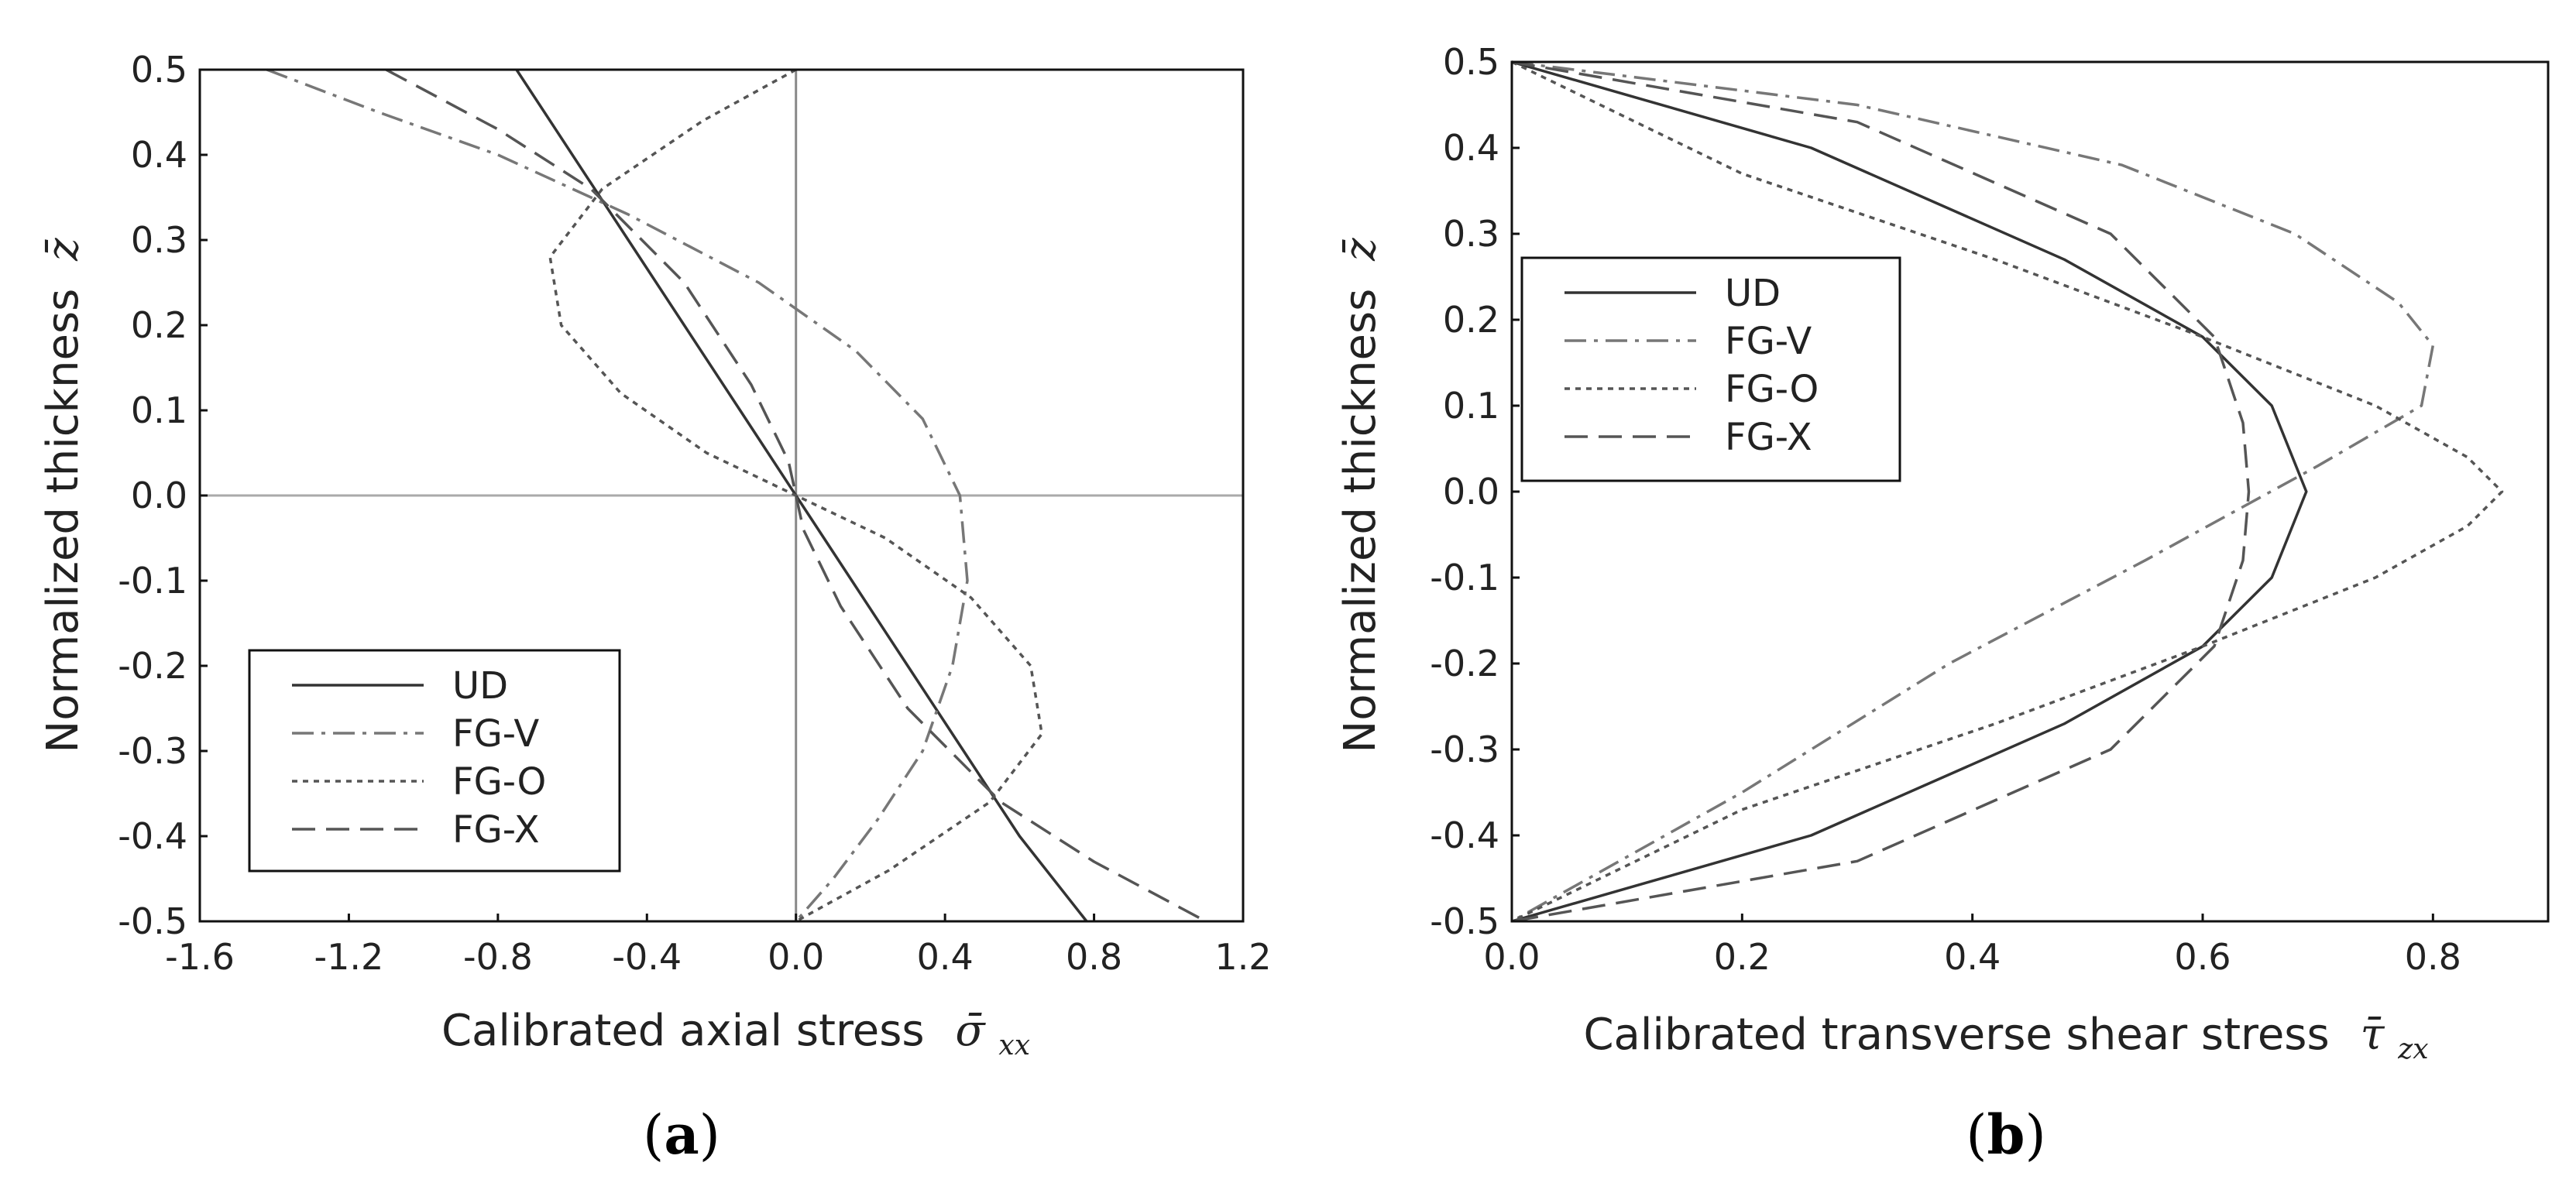 The height and width of the screenshot is (1183, 2576). What do you see at coordinates (2202, 957) in the screenshot?
I see `x-tick-label: 0.6` at bounding box center [2202, 957].